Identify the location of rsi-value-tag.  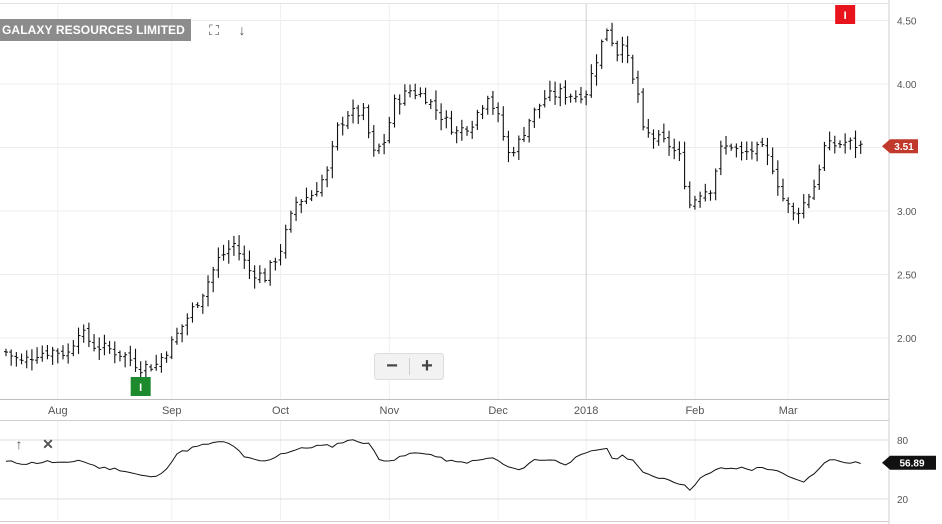
(909, 462).